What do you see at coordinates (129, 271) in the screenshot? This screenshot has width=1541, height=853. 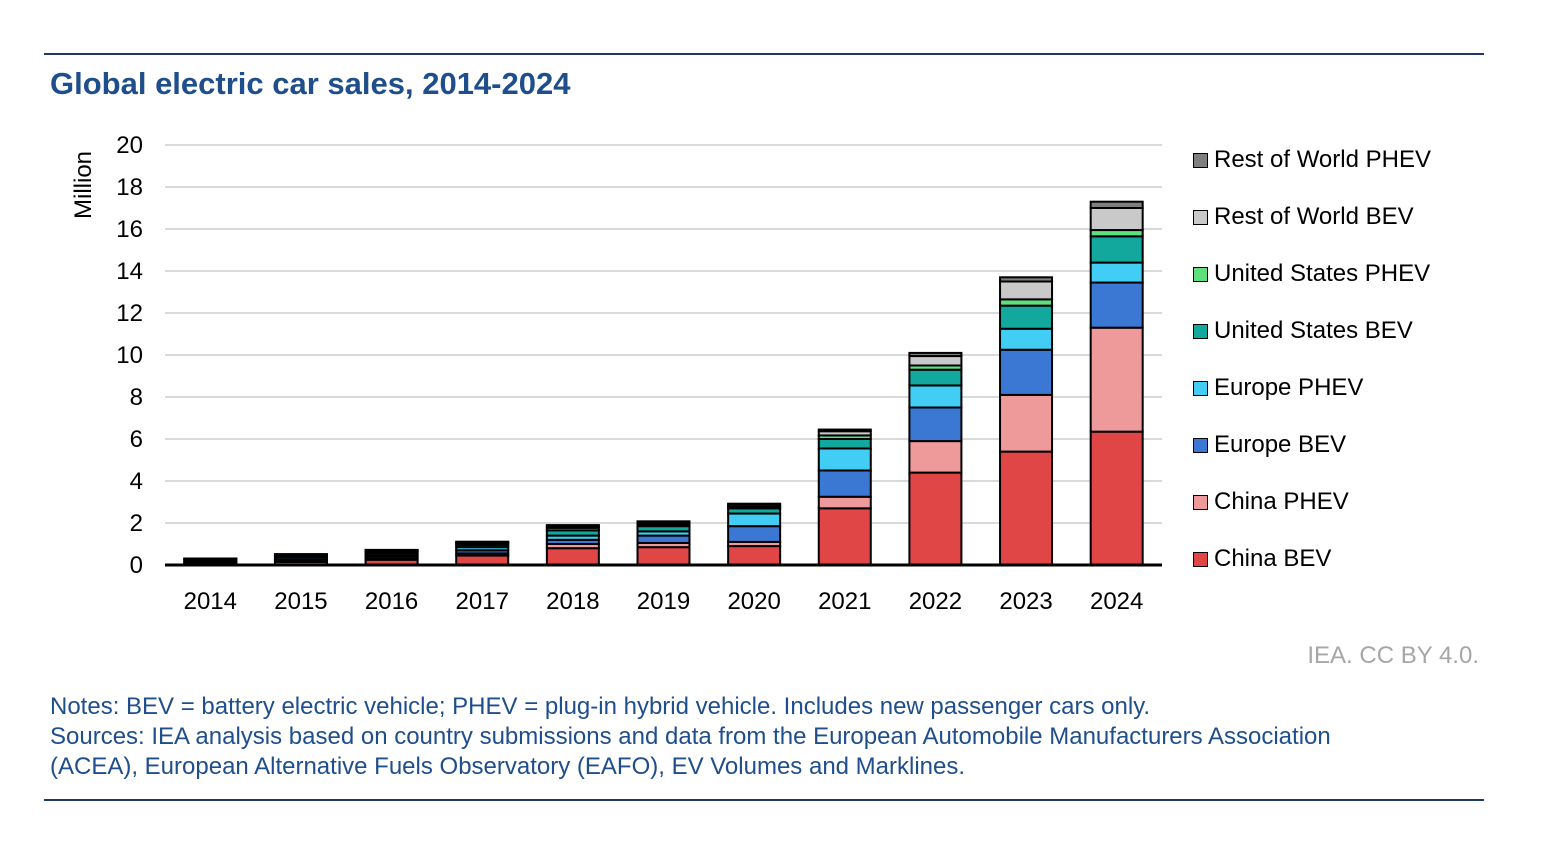 I see `y-tick-label: 14` at bounding box center [129, 271].